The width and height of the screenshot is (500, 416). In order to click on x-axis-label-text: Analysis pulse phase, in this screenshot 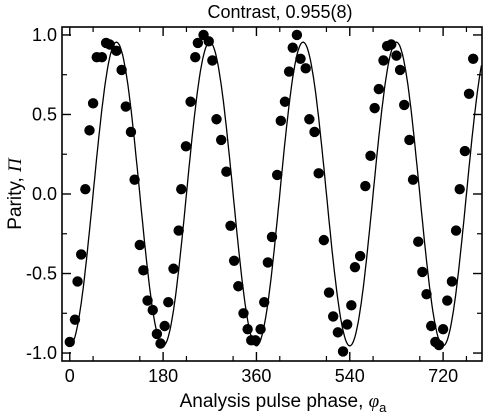, I will do `click(274, 401)`.